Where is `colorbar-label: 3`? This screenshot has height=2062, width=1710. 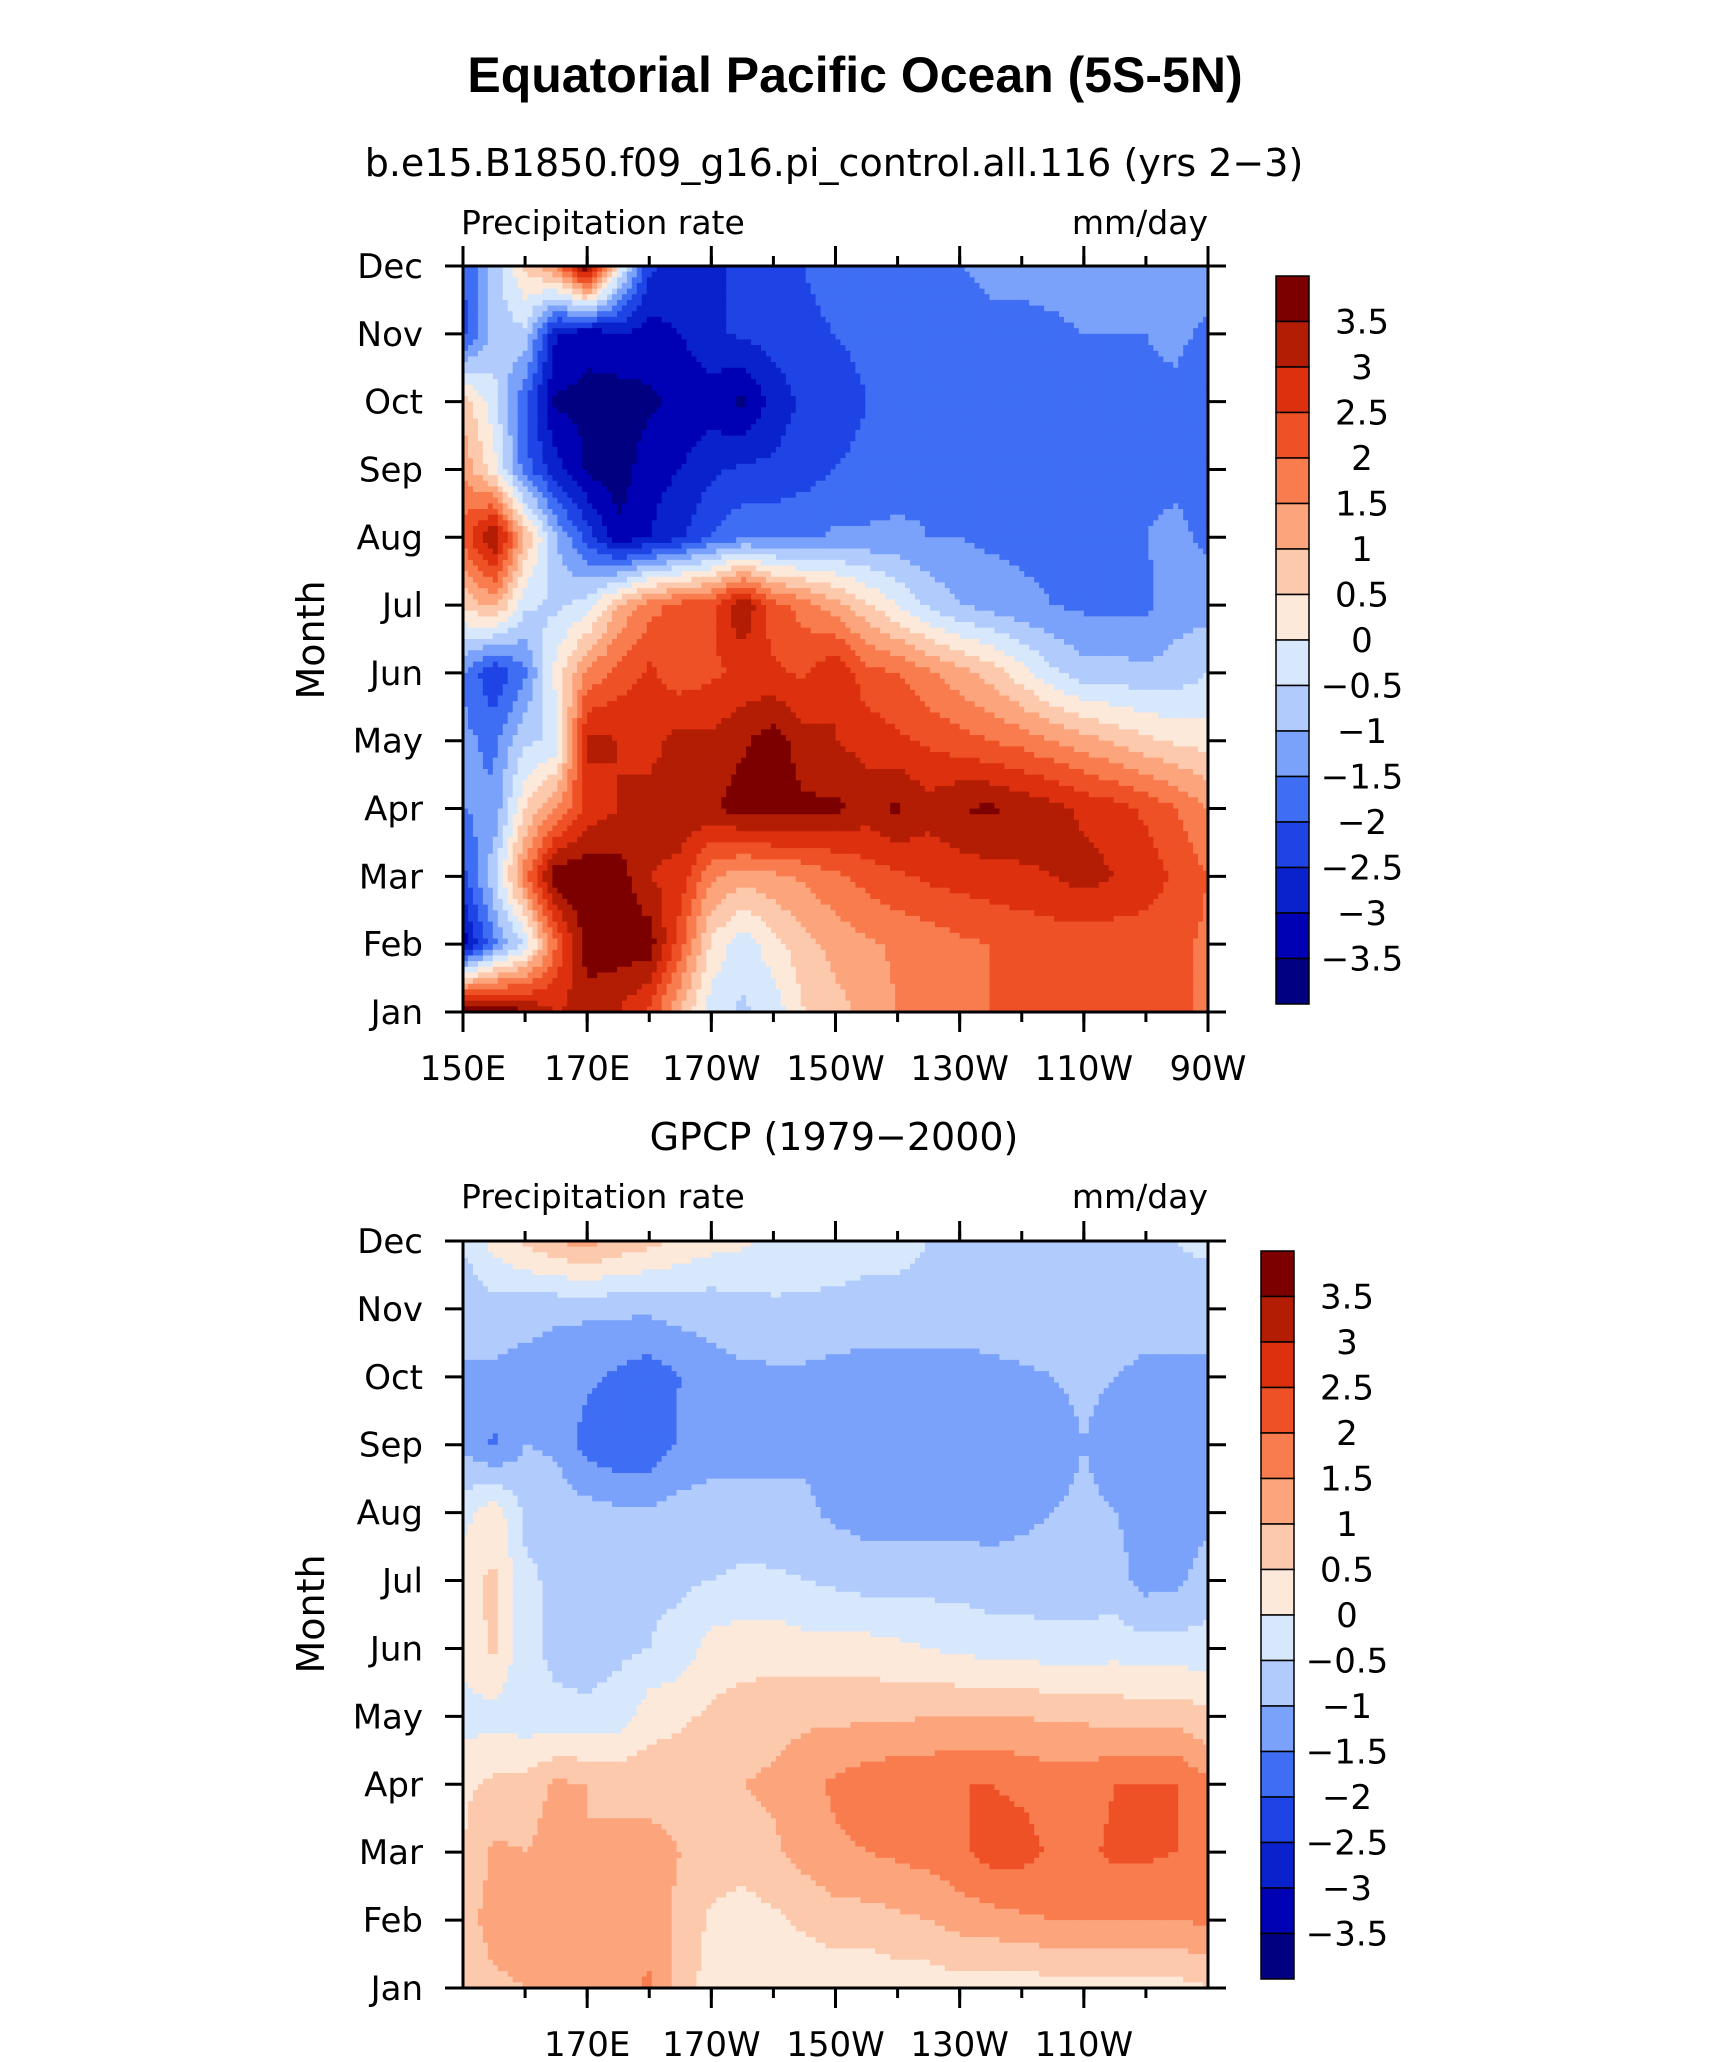
colorbar-label: 3 is located at coordinates (1362, 368).